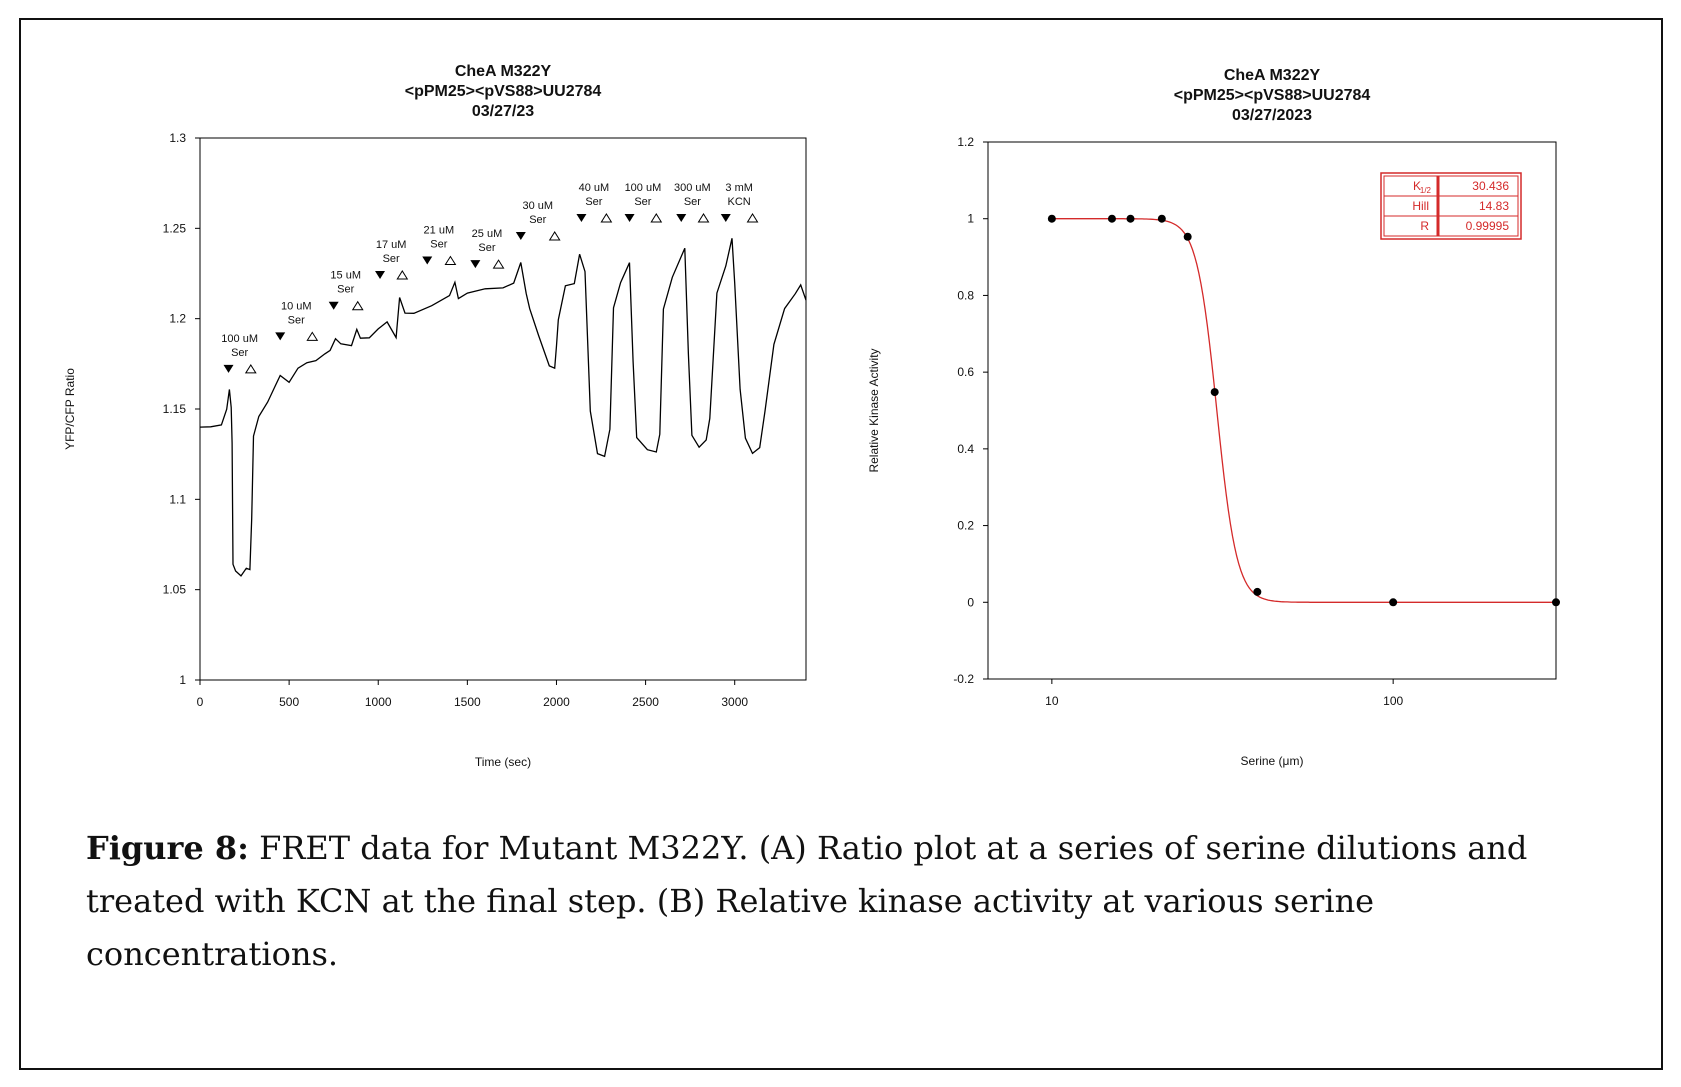 This screenshot has width=1681, height=1087. I want to click on chart-b-x-axis-label: Serine (μm), so click(1272, 761).